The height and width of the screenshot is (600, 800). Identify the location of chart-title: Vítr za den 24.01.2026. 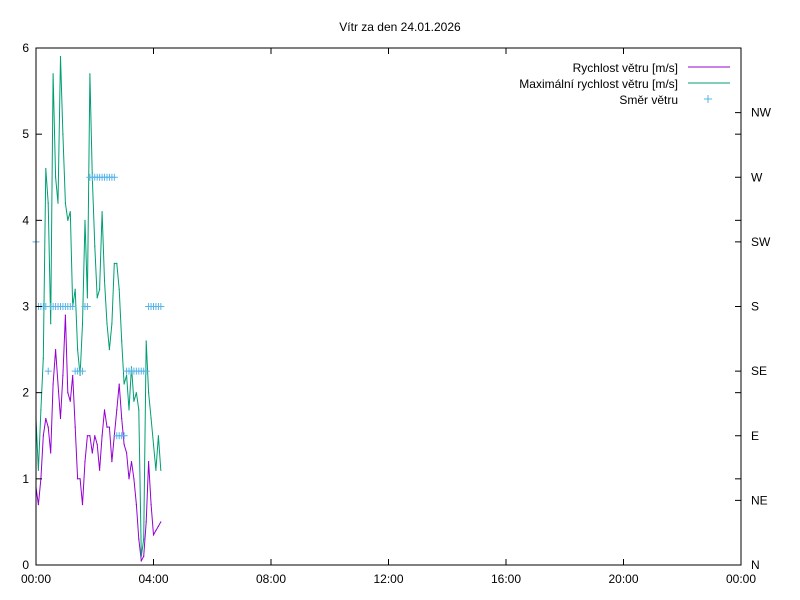
(400, 27).